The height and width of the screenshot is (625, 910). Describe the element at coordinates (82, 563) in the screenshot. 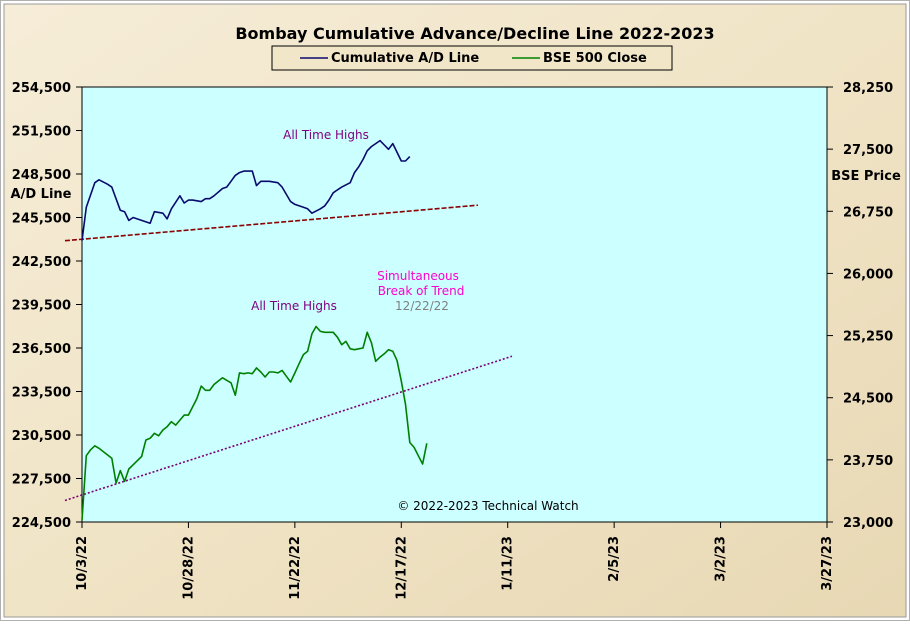

I see `x-tick-label: 10/3/22` at that location.